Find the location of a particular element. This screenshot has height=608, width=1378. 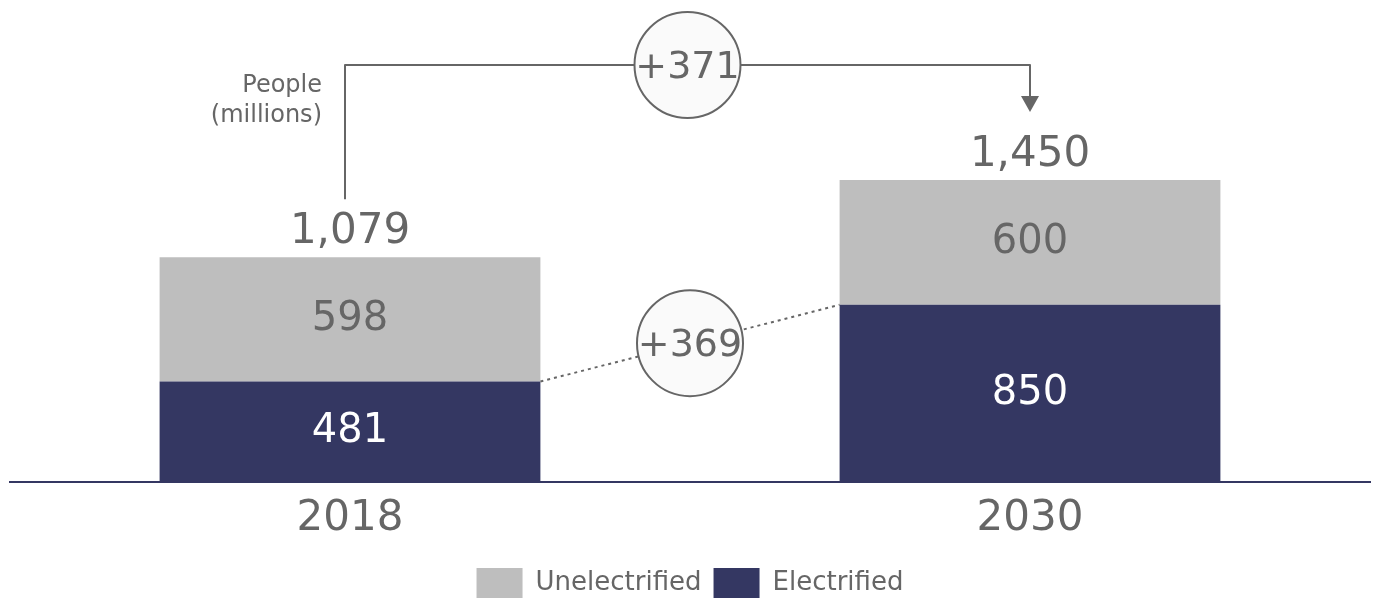

data-label: 598 is located at coordinates (350, 315).